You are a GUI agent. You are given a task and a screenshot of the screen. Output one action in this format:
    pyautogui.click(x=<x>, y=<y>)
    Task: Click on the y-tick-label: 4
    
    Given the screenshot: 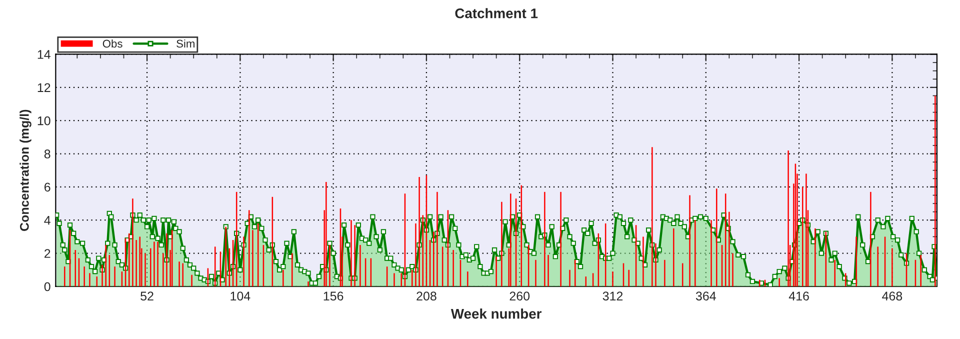 What is the action you would take?
    pyautogui.click(x=47, y=220)
    